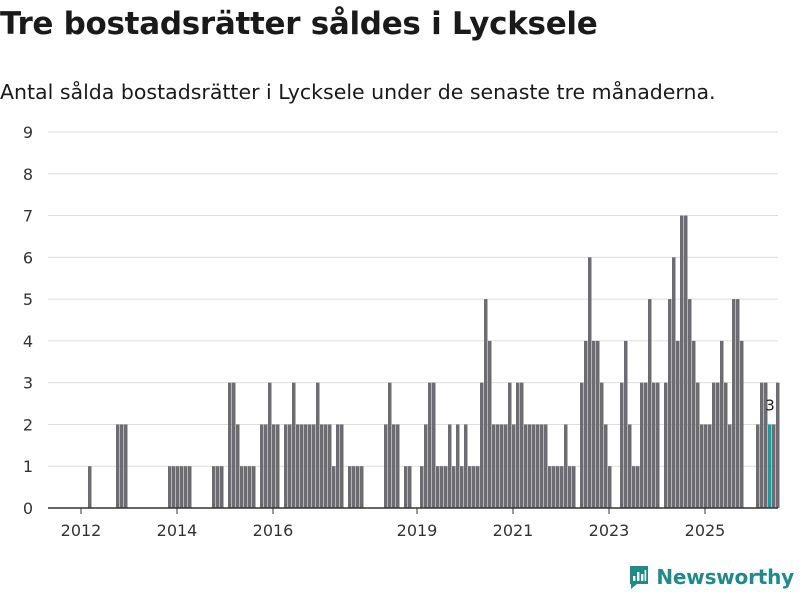  What do you see at coordinates (513, 530) in the screenshot?
I see `x-tick-label: 2021` at bounding box center [513, 530].